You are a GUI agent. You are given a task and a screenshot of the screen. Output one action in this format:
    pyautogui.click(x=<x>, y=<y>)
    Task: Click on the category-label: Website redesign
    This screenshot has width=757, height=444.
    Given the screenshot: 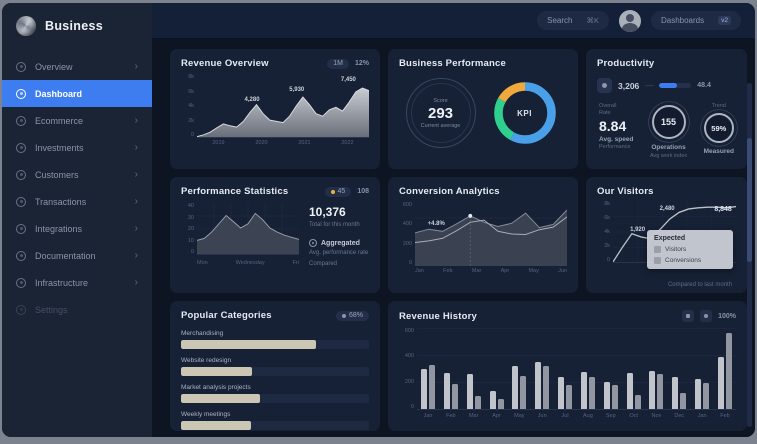 What is the action you would take?
    pyautogui.click(x=206, y=360)
    